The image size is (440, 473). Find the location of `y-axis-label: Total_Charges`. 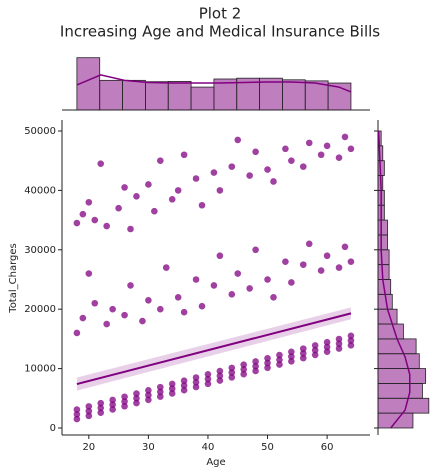

y-axis-label: Total_Charges is located at coordinates (13, 278).